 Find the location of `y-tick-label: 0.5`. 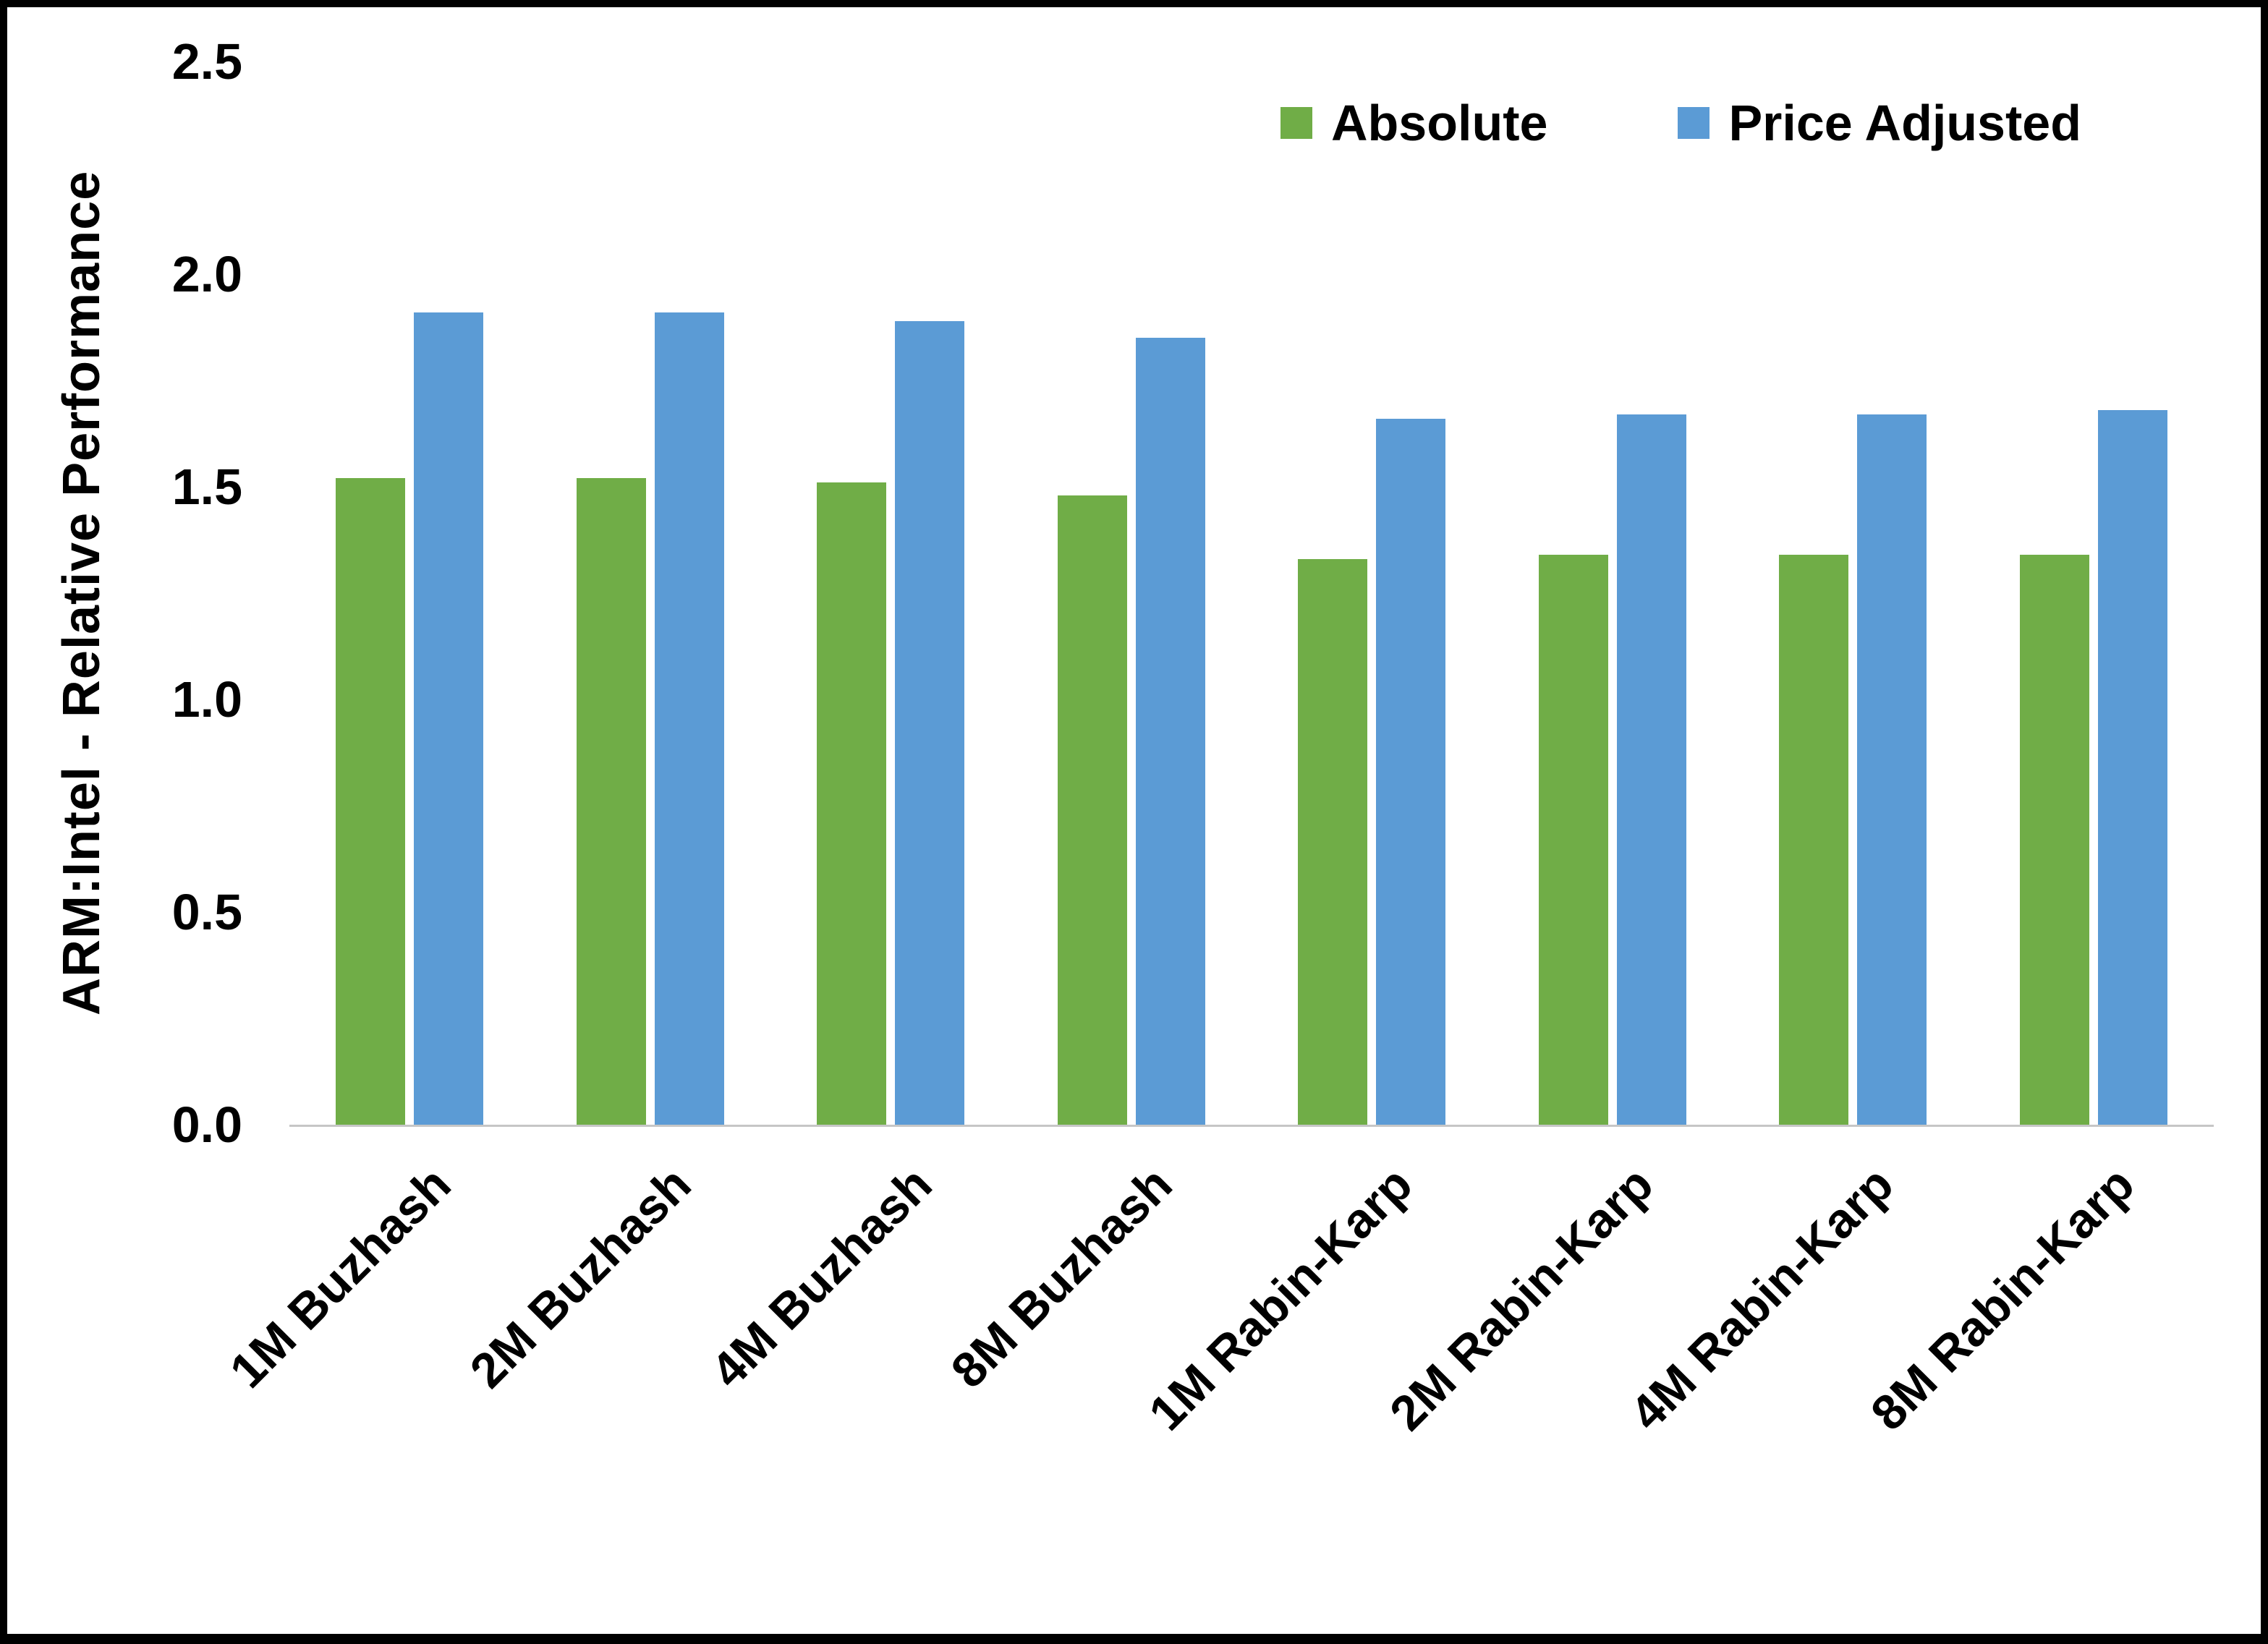

y-tick-label: 0.5 is located at coordinates (206, 912).